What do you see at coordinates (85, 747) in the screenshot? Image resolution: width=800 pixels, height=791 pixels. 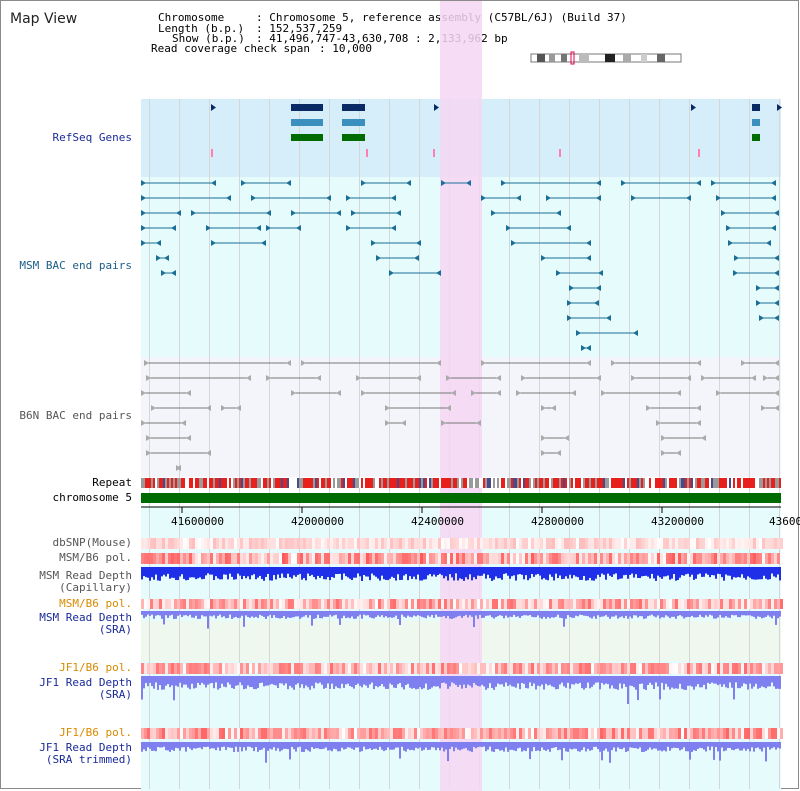 I see `track-label-jf1-depth-trim-1: JF1 Read Depth` at bounding box center [85, 747].